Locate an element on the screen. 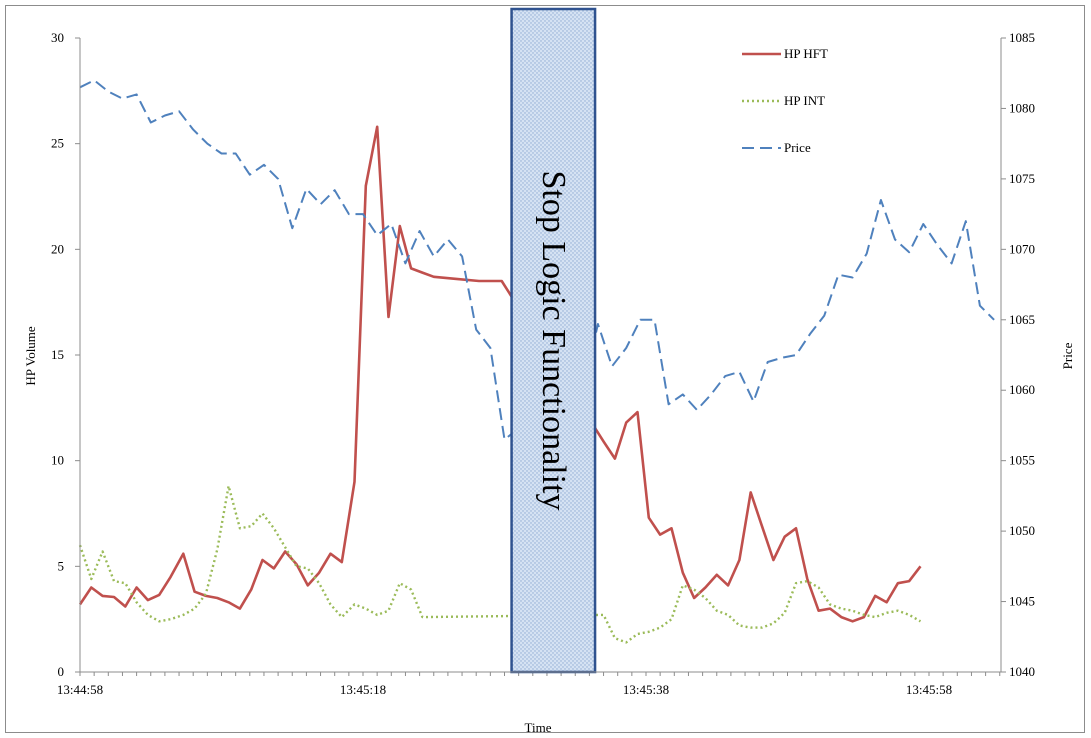 The width and height of the screenshot is (1091, 738). x-axis-ticks: 13:44:58 13:45:18 13:45:38 13:45:58 is located at coordinates (529, 684).